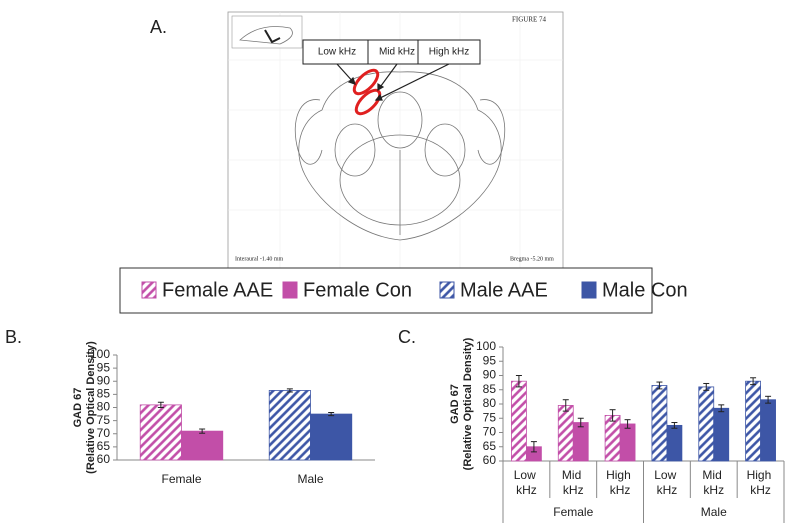 The image size is (800, 527). Describe the element at coordinates (714, 512) in the screenshot. I see `group-label: Male` at that location.